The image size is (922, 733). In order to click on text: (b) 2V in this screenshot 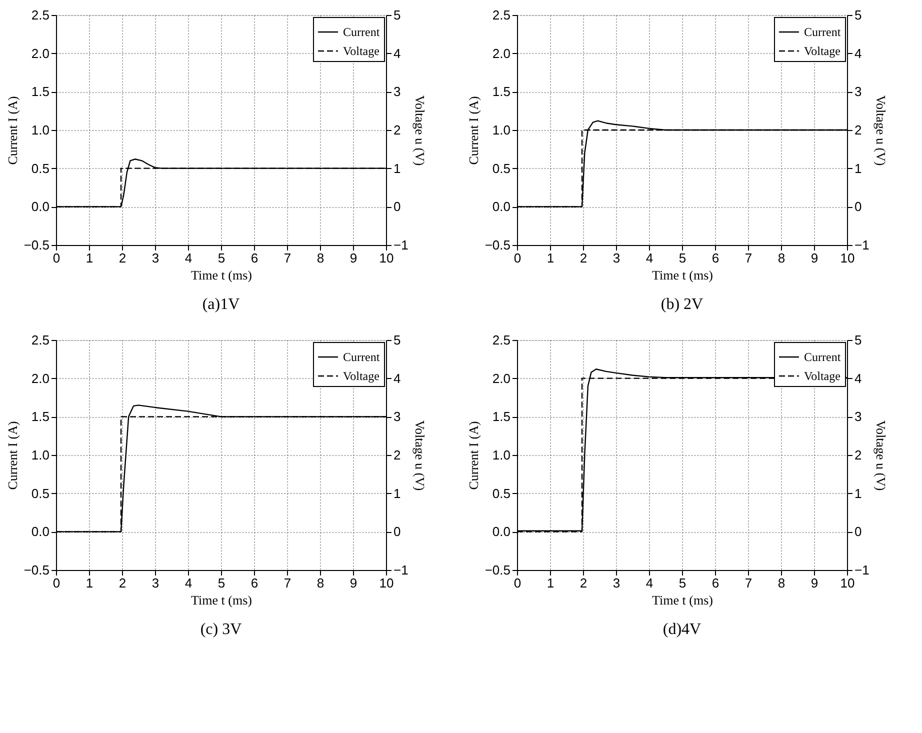, I will do `click(682, 304)`.